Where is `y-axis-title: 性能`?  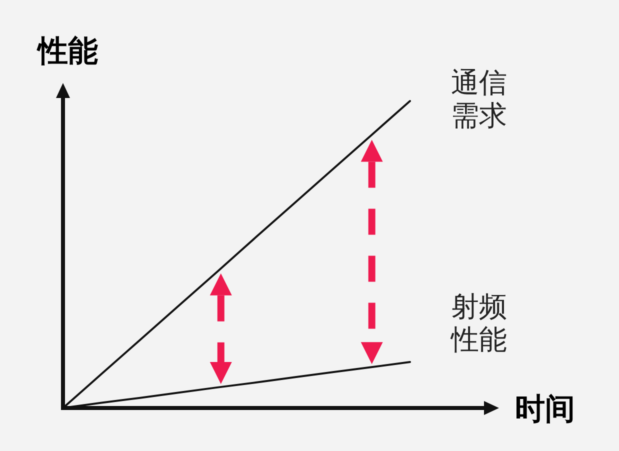 y-axis-title: 性能 is located at coordinates (67, 51).